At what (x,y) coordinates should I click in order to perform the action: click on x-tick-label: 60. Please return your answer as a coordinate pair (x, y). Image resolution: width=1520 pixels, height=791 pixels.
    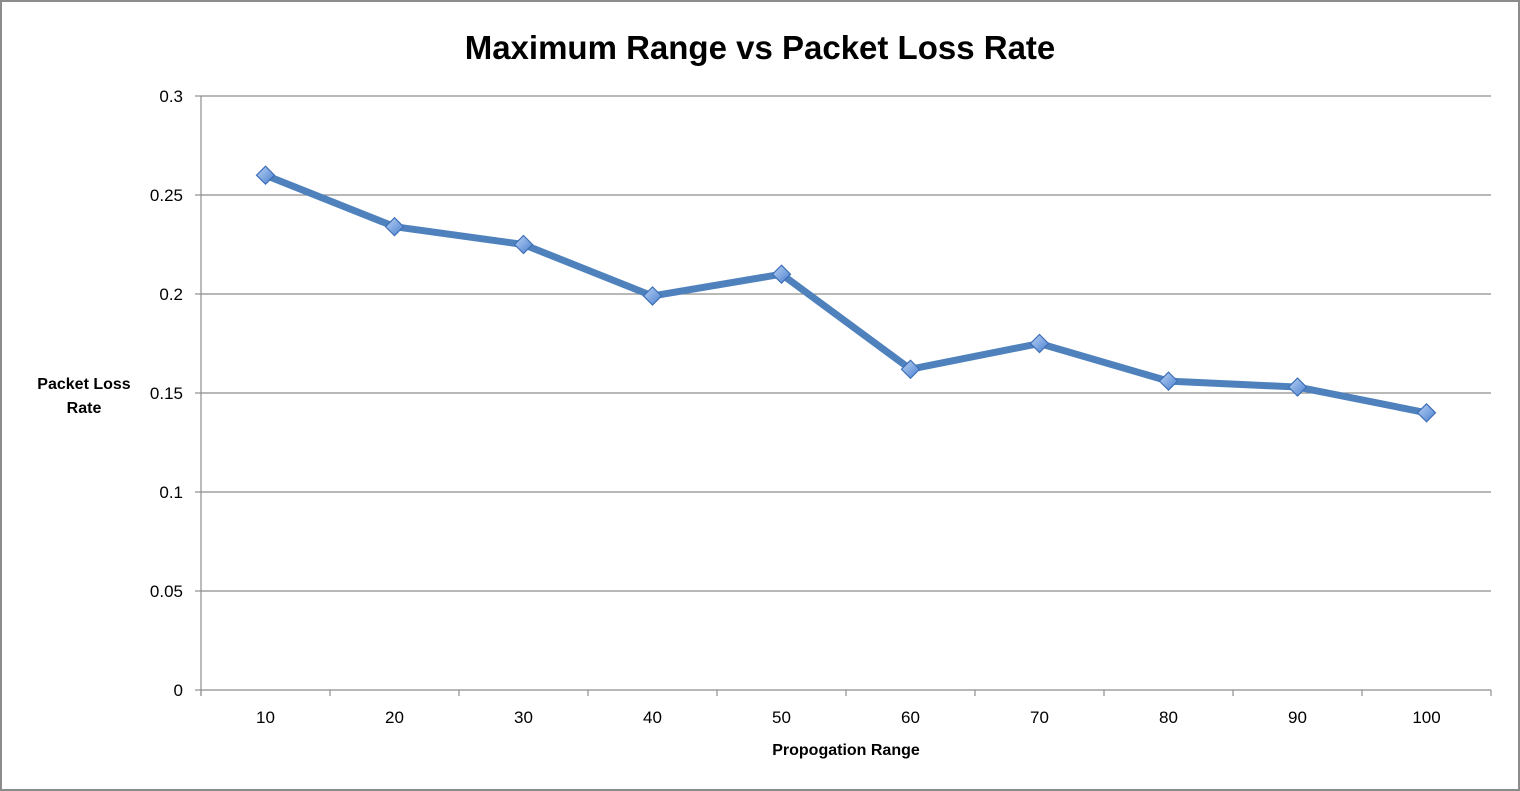
    Looking at the image, I should click on (910, 717).